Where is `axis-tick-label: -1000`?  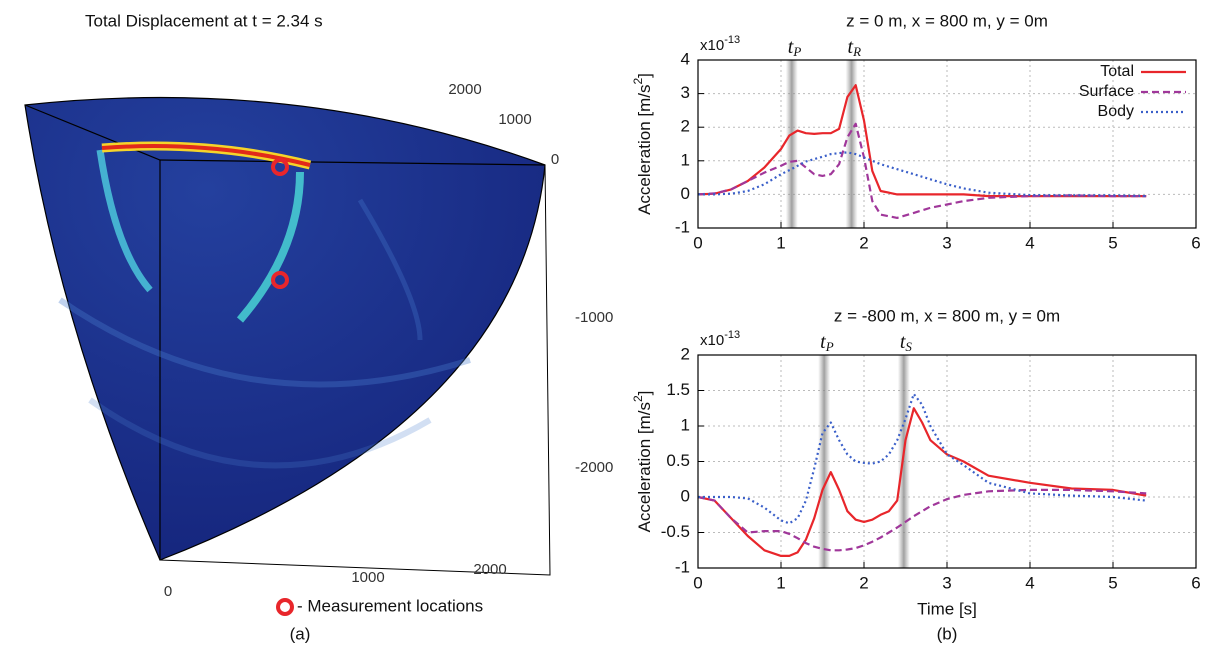
axis-tick-label: -1000 is located at coordinates (594, 317).